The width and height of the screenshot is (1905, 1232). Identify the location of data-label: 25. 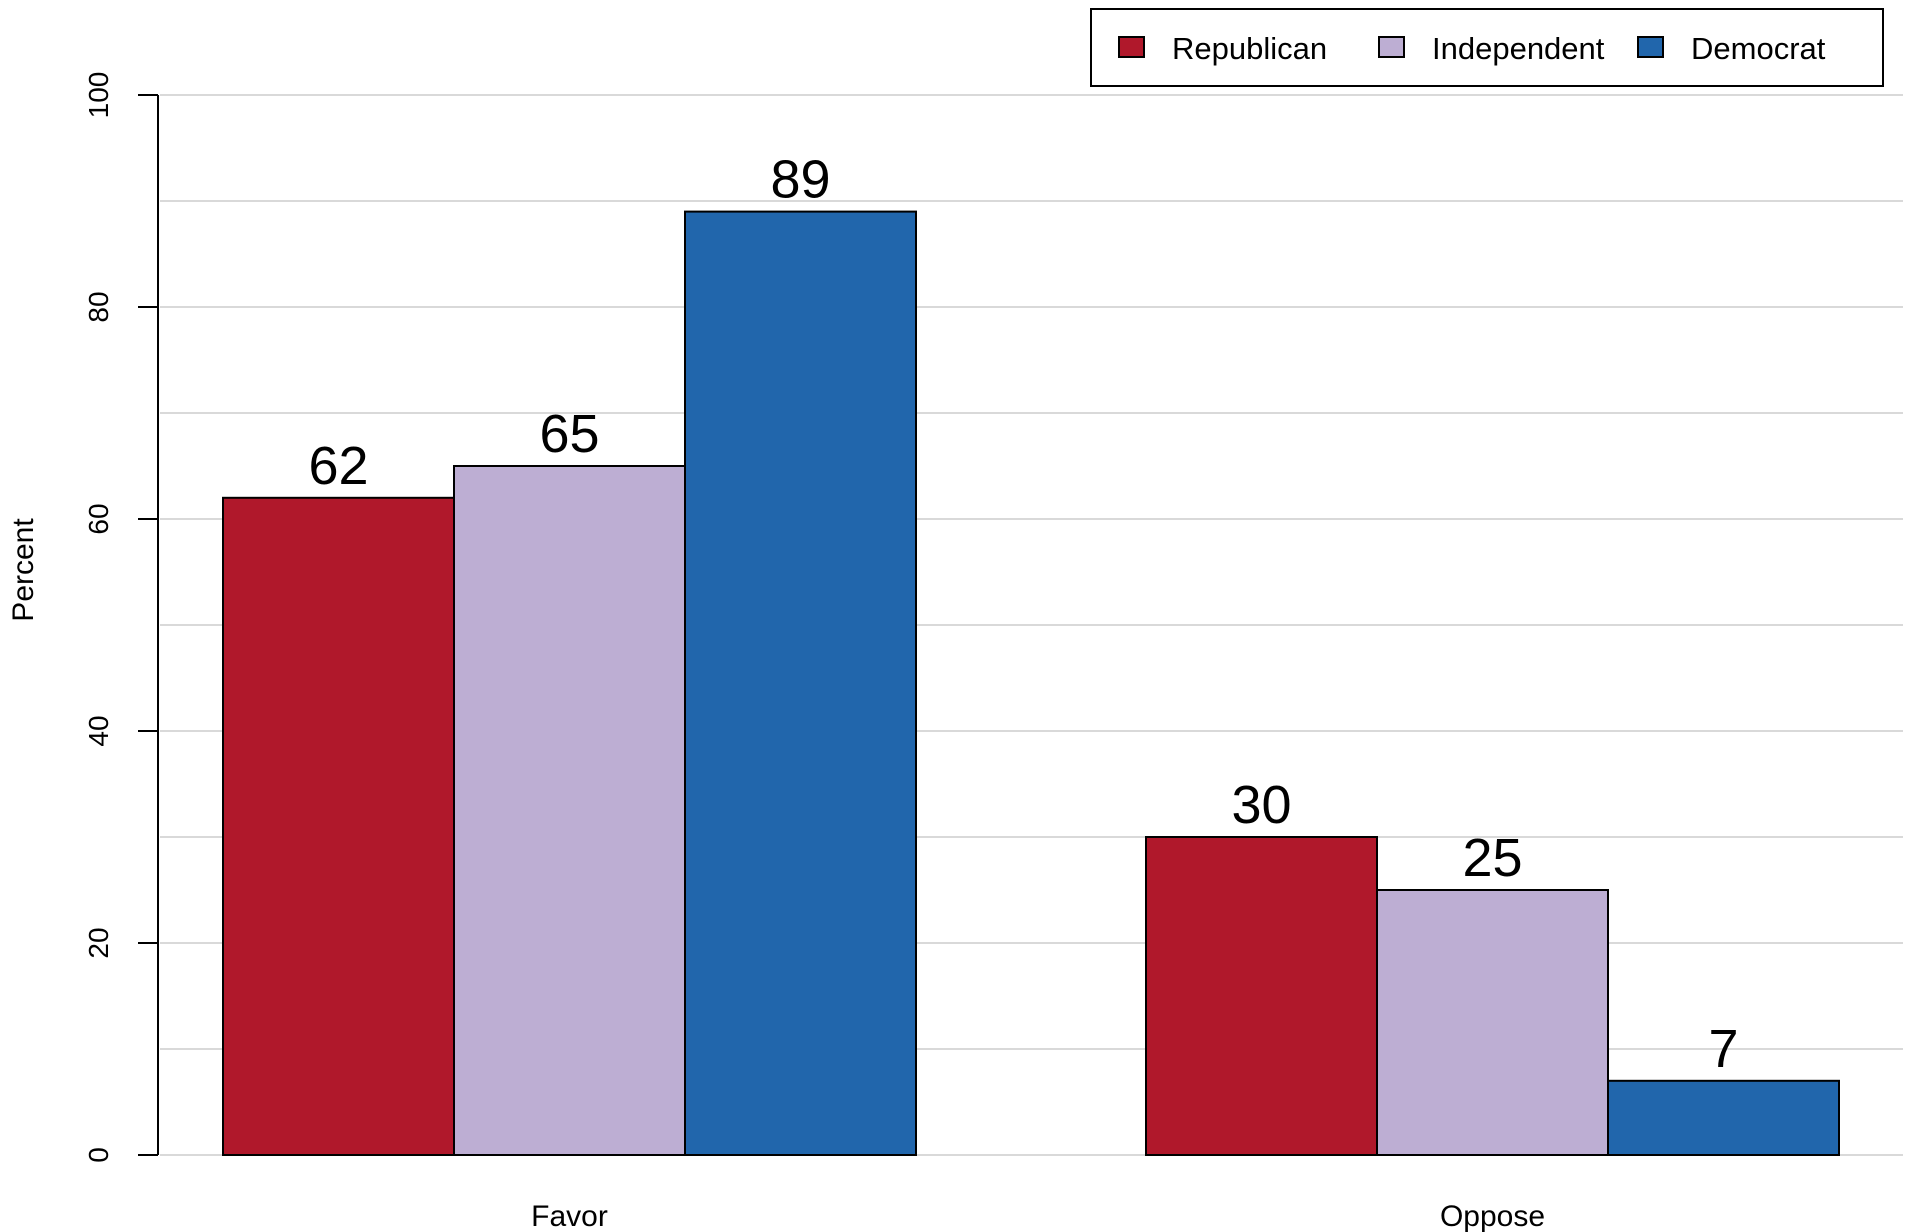
(1492, 858).